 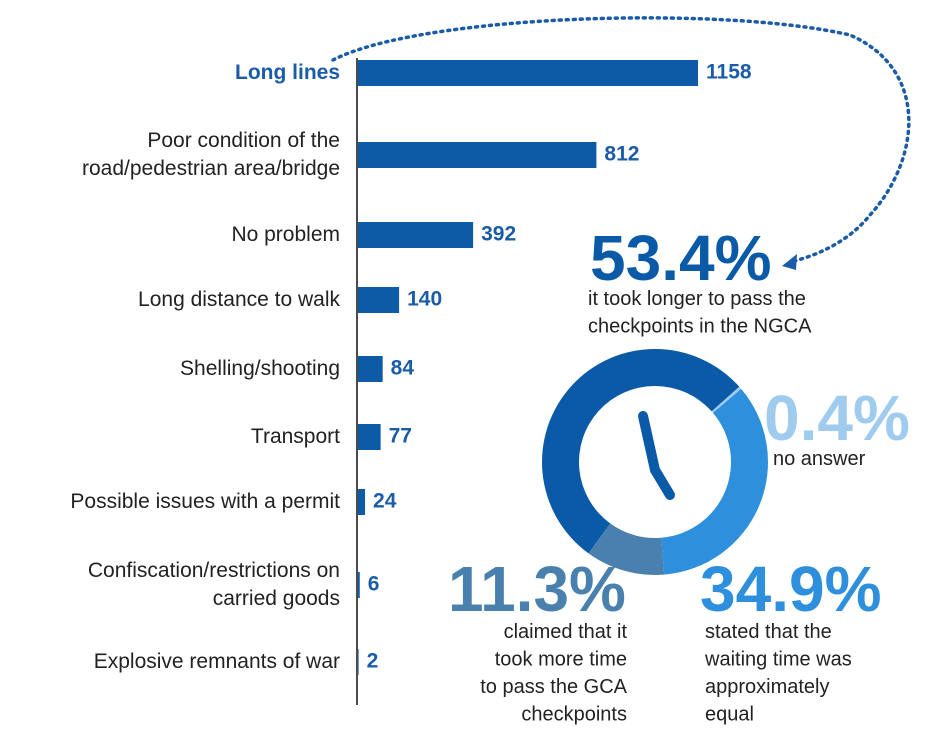 I want to click on category-label: Transport, so click(x=295, y=436).